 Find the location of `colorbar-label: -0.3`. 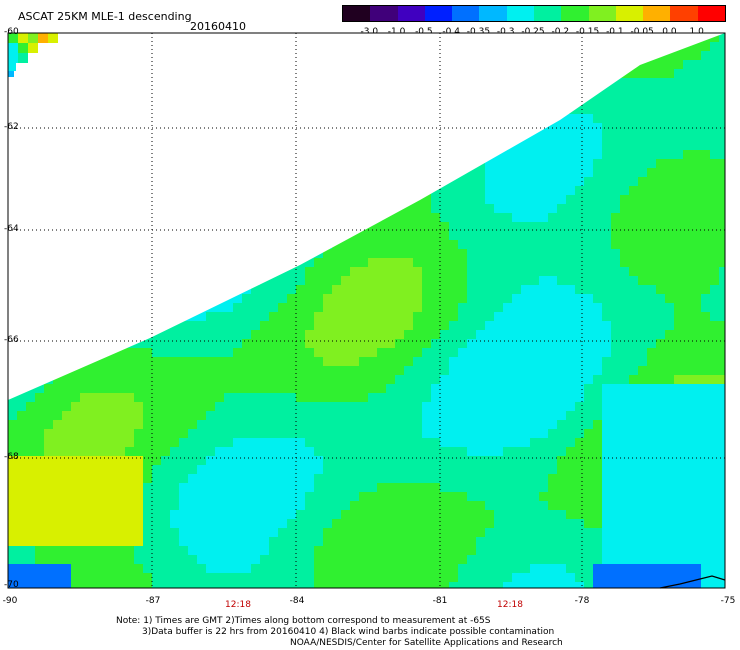

colorbar-label: -0.3 is located at coordinates (505, 32).